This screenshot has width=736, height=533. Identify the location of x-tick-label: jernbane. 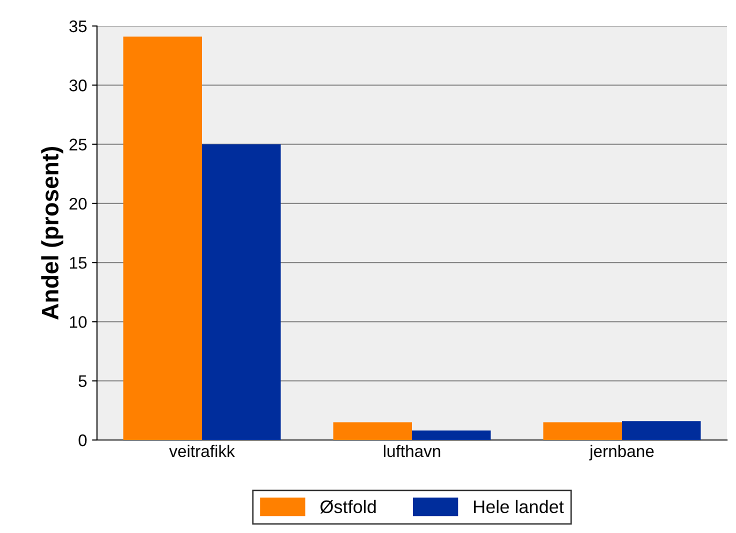
(621, 452).